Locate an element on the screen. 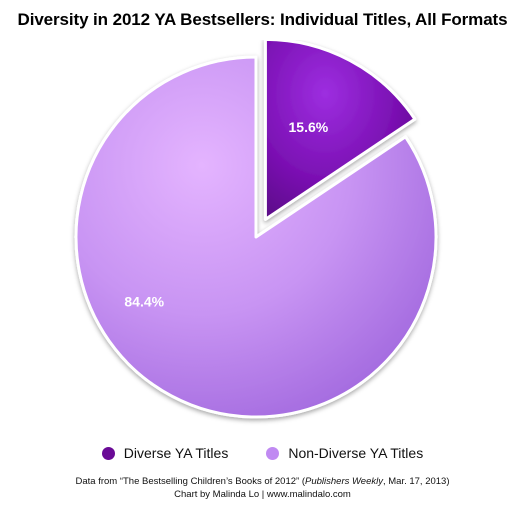  pie-label-diverse: 15.6% is located at coordinates (309, 127).